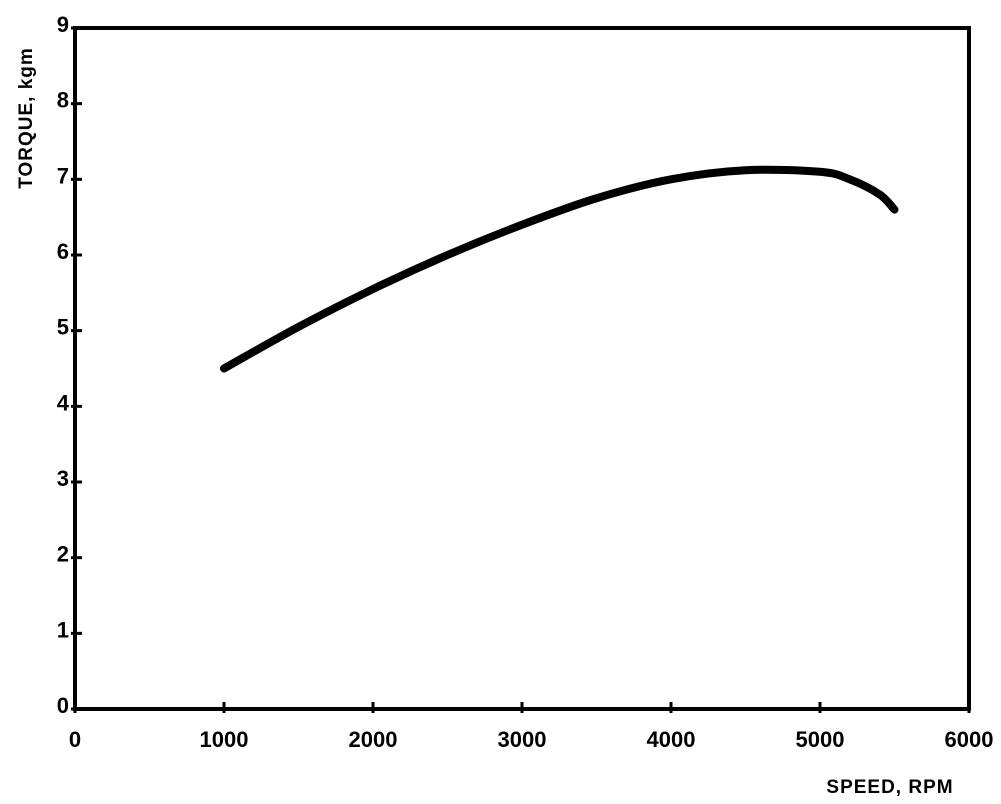 Image resolution: width=1001 pixels, height=804 pixels. Describe the element at coordinates (26, 118) in the screenshot. I see `y-axis-label: TORQUE, kgm` at that location.